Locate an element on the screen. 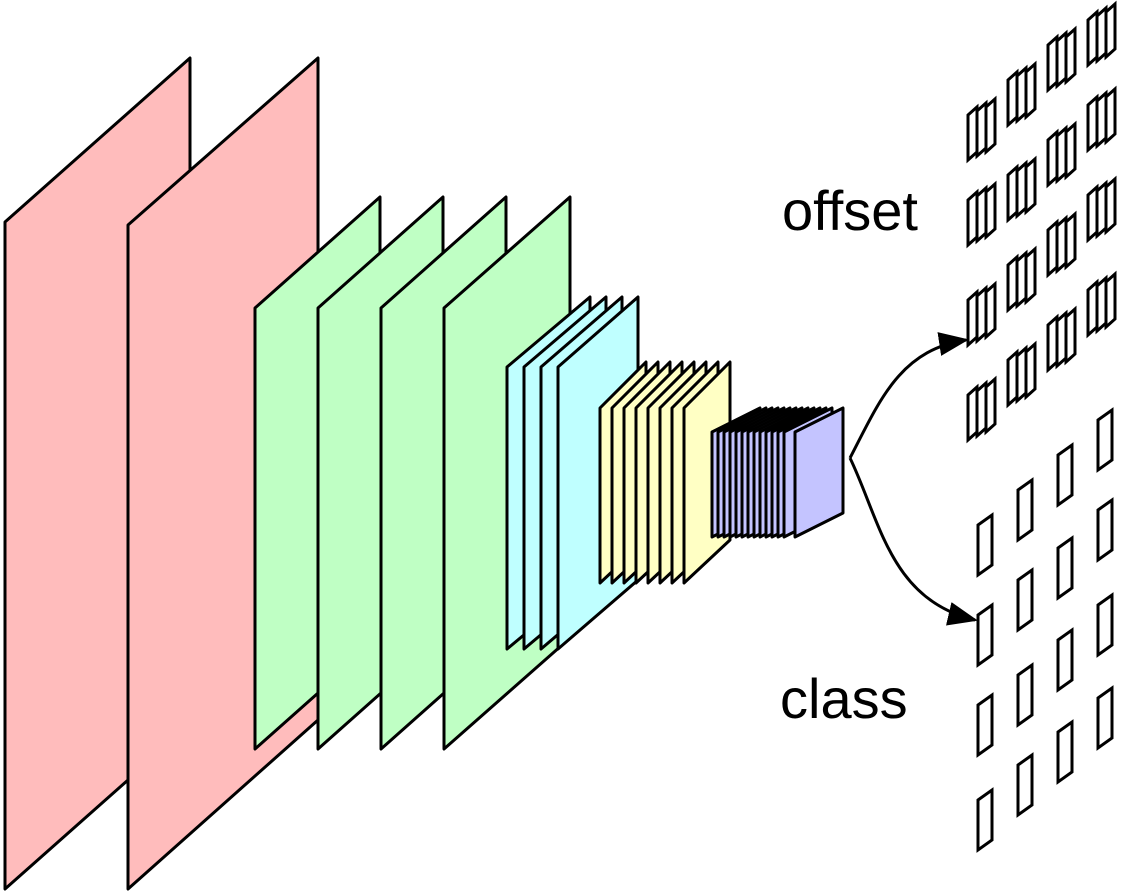 This screenshot has height=891, width=1136. class-label: class is located at coordinates (844, 698).